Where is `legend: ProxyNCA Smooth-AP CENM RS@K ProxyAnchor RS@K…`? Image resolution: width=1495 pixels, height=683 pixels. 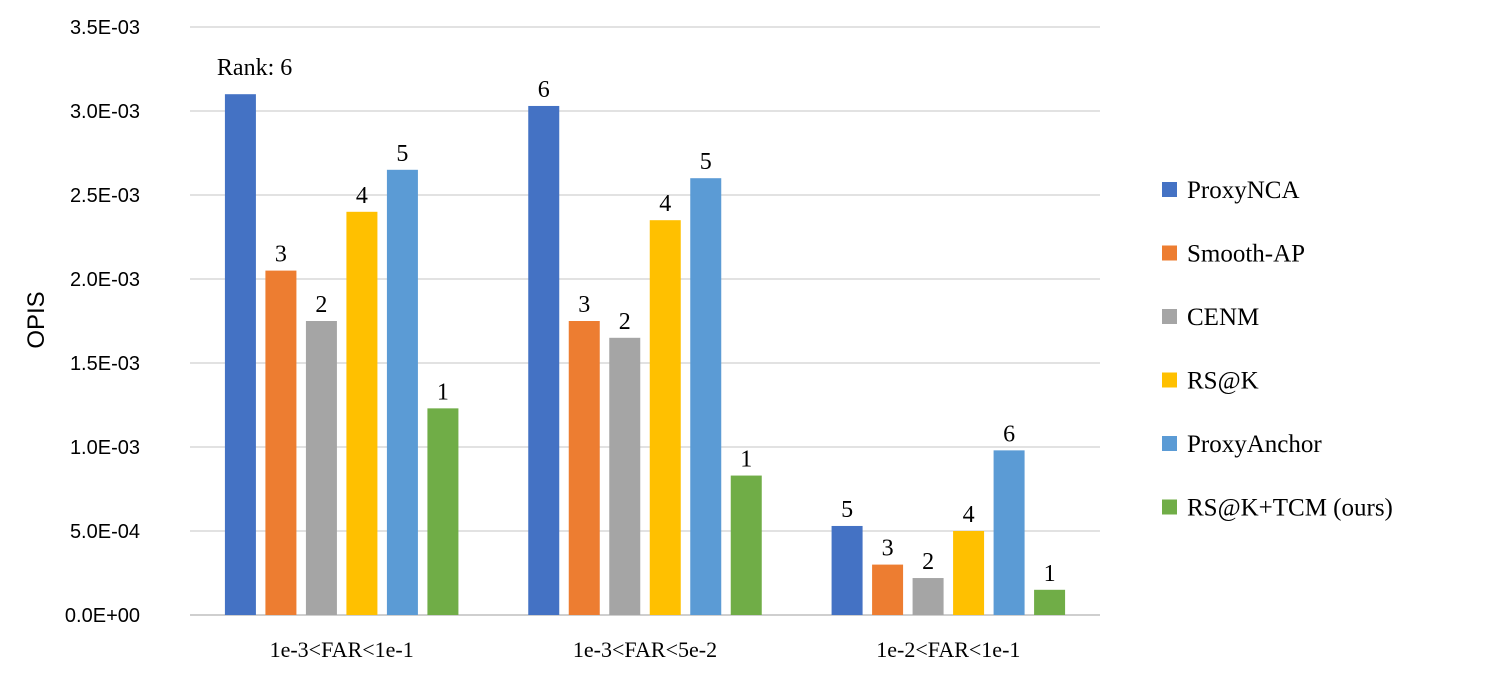 legend: ProxyNCA Smooth-AP CENM RS@K ProxyAnchor RS@K… is located at coordinates (1277, 349).